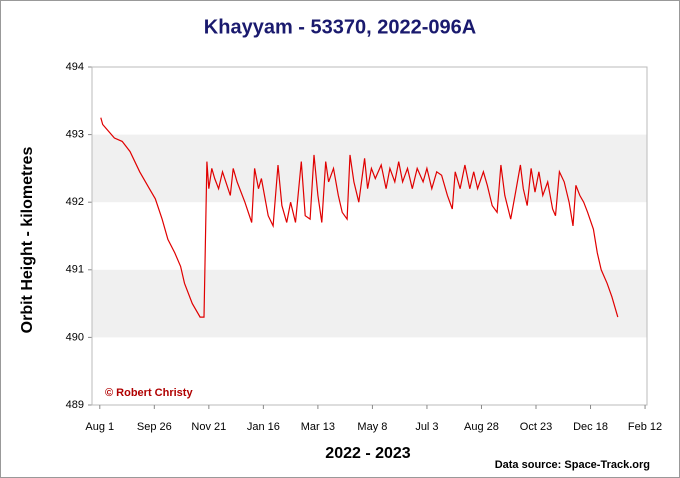 This screenshot has height=478, width=680. What do you see at coordinates (645, 427) in the screenshot?
I see `x-tick-label: Feb 12` at bounding box center [645, 427].